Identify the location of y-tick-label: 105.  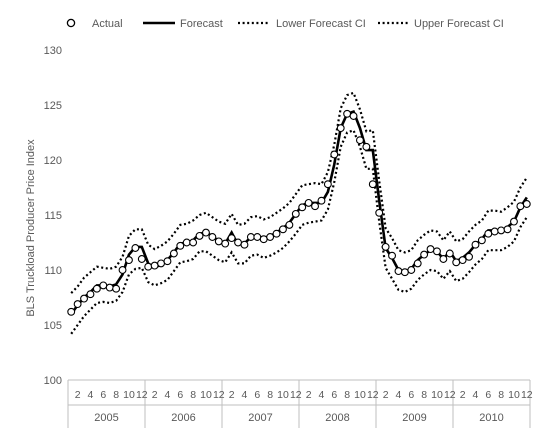
(53, 326).